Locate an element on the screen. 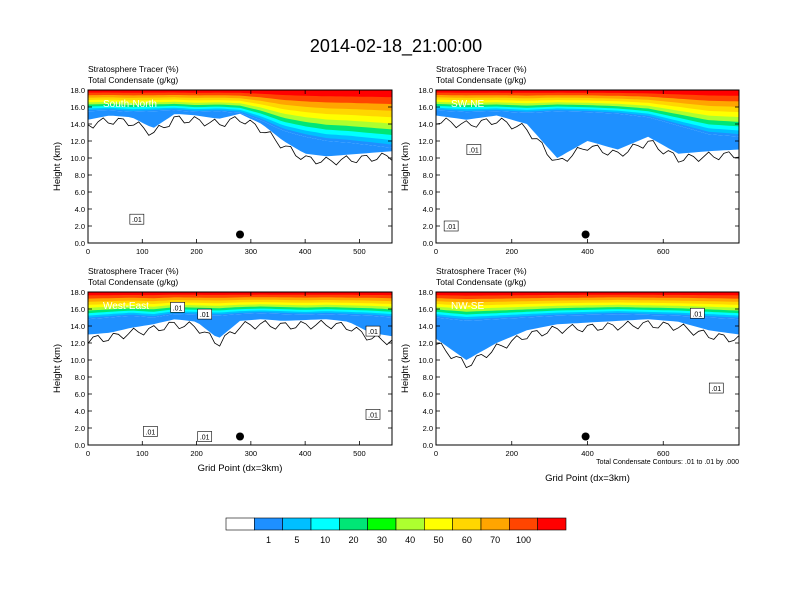 The height and width of the screenshot is (612, 792). colorbar-label: 20 is located at coordinates (353, 540).